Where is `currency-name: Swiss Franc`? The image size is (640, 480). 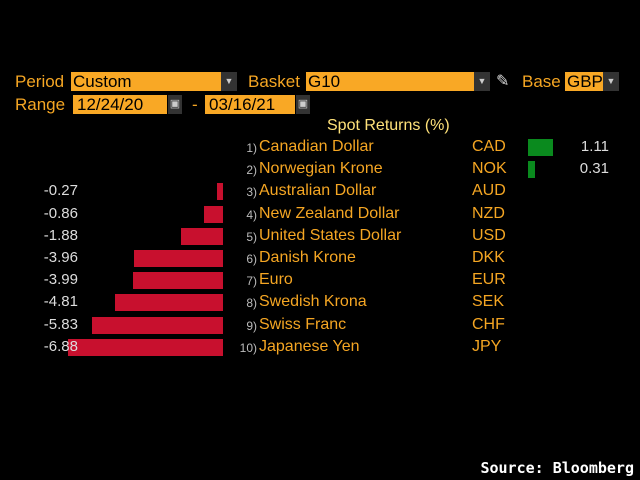
currency-name: Swiss Franc is located at coordinates (303, 324).